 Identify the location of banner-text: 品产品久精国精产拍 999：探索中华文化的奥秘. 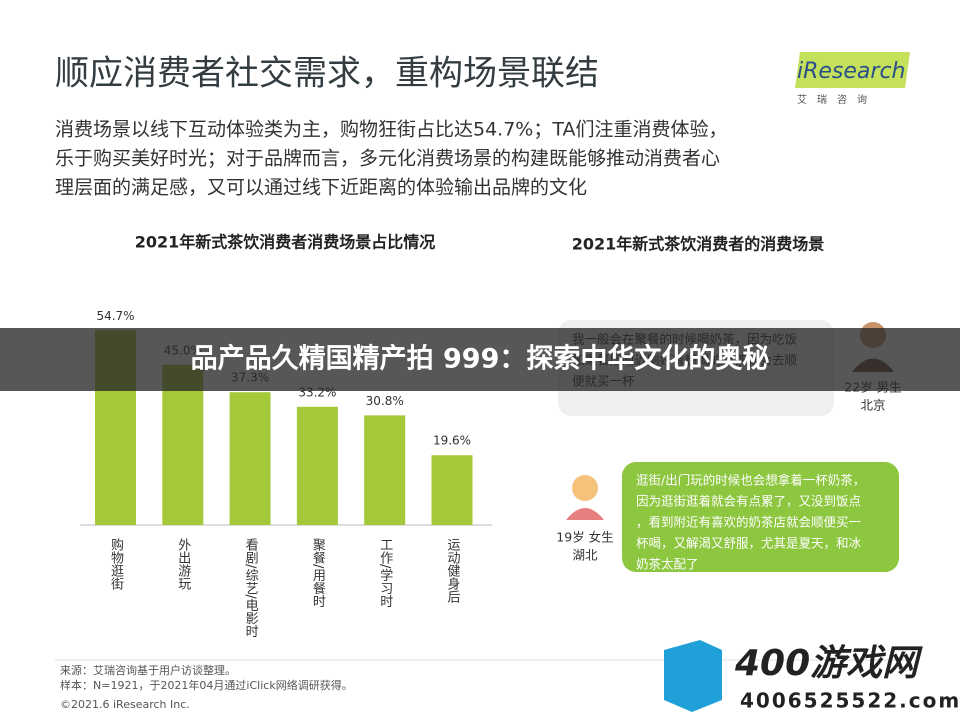
(480, 359).